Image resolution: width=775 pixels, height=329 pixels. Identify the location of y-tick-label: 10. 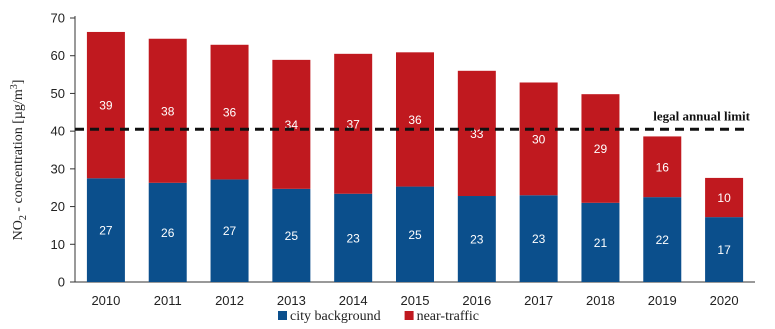
(58, 244).